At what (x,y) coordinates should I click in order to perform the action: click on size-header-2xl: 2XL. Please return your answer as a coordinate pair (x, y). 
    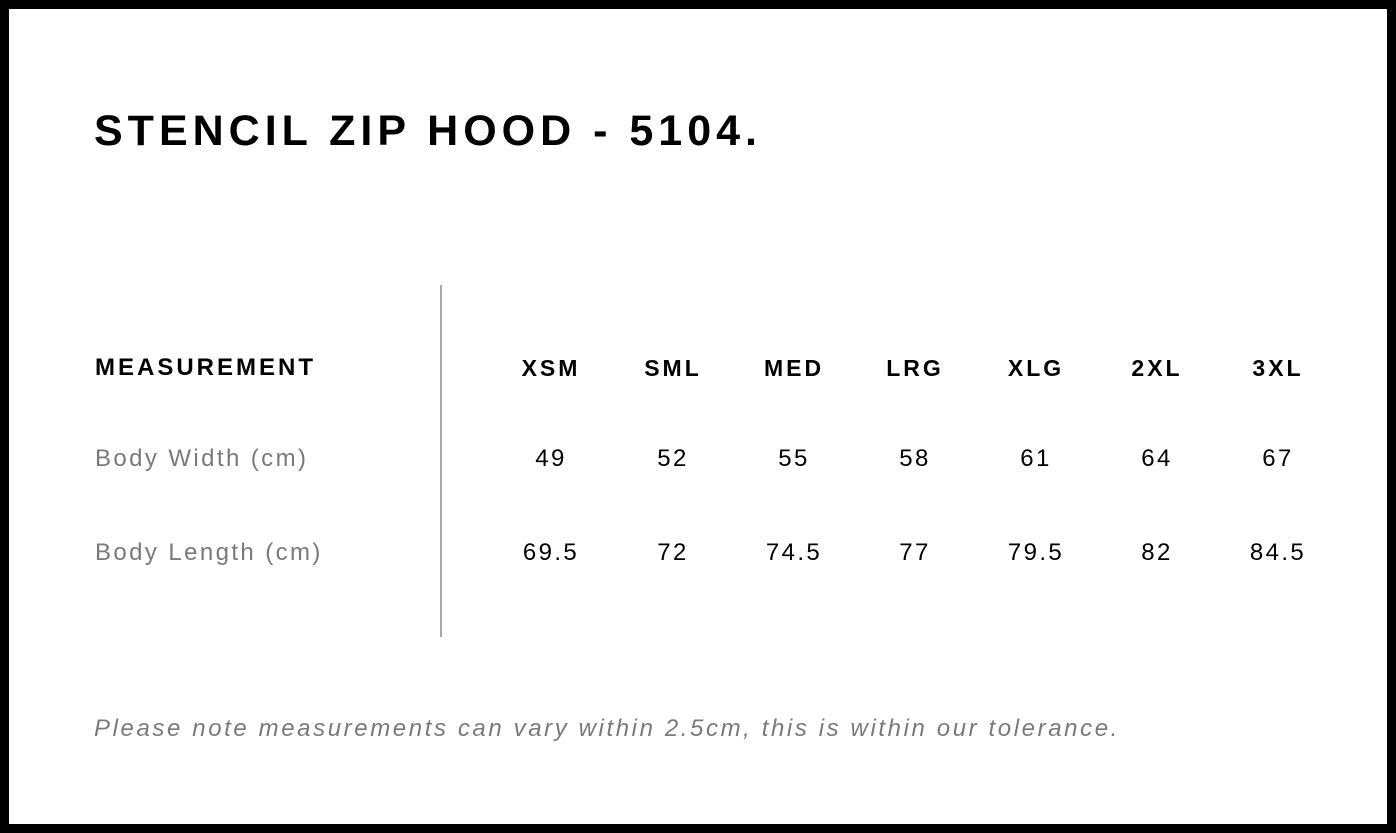
    Looking at the image, I should click on (1157, 368).